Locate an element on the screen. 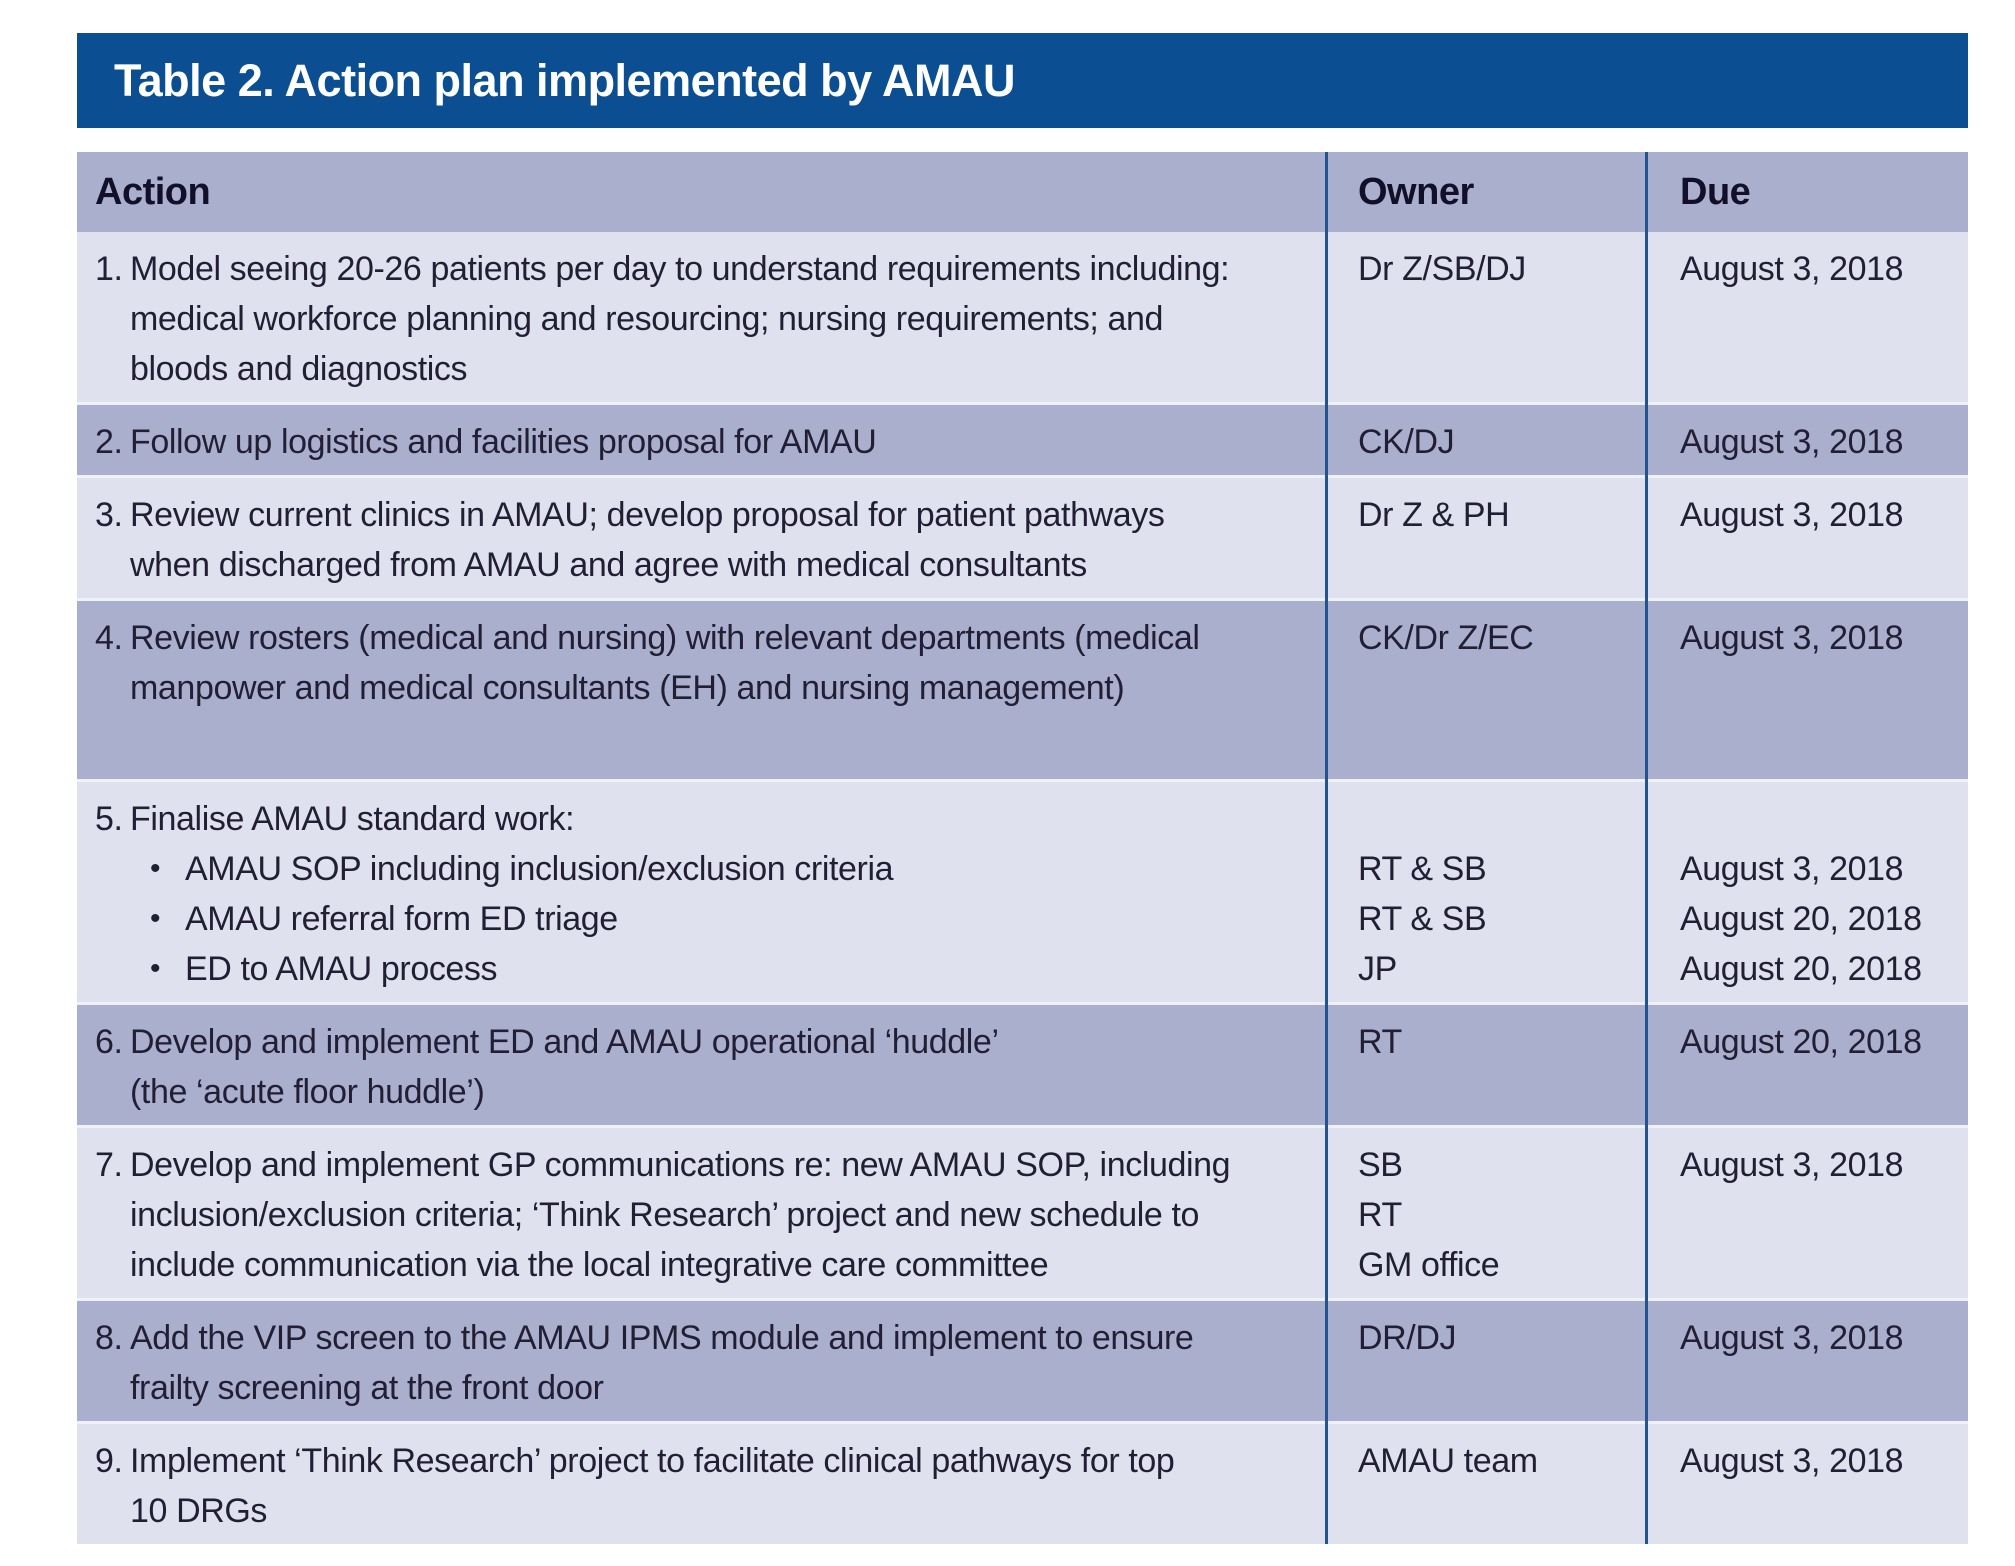 The height and width of the screenshot is (1566, 2015). column-divider-owner-due is located at coordinates (1646, 848).